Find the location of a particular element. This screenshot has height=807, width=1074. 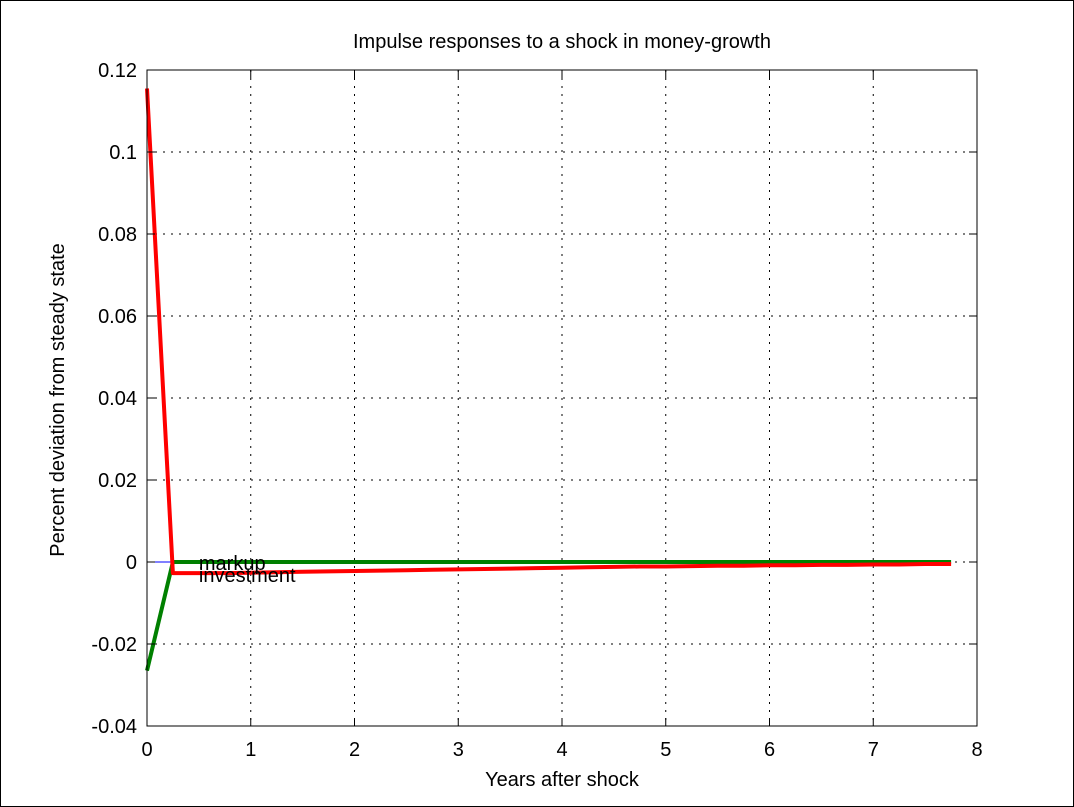

x-tick-labels: 0 1 2 3 4 5 6 7 8 is located at coordinates (561, 750).